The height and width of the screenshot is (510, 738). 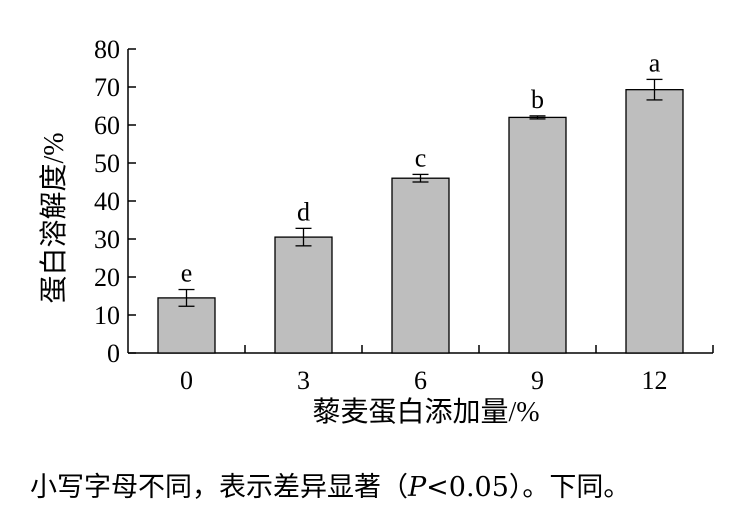 I want to click on x-tick-label: 12, so click(x=655, y=380).